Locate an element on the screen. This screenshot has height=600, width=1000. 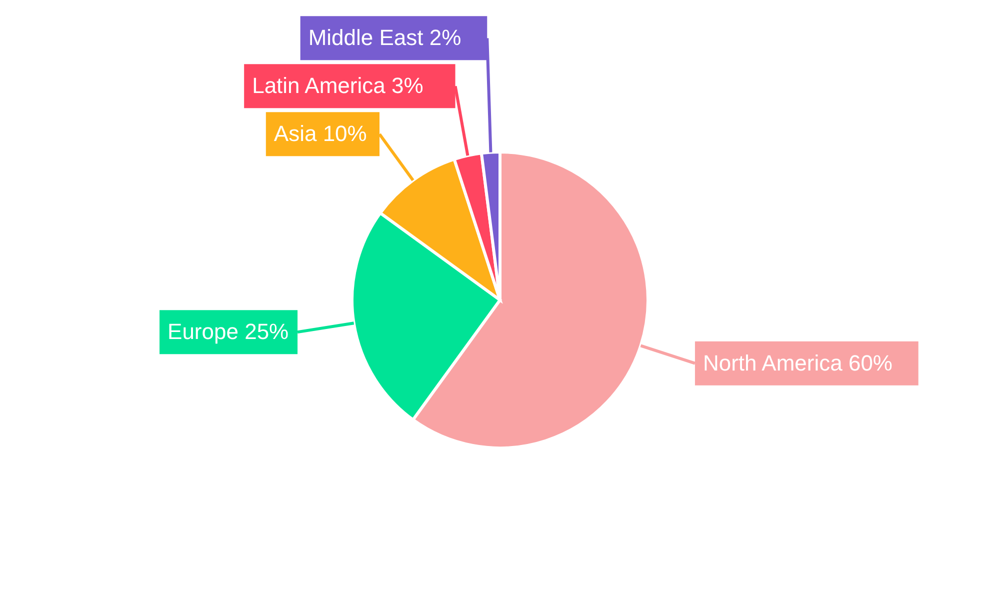
slice-label: North America 60% is located at coordinates (797, 363).